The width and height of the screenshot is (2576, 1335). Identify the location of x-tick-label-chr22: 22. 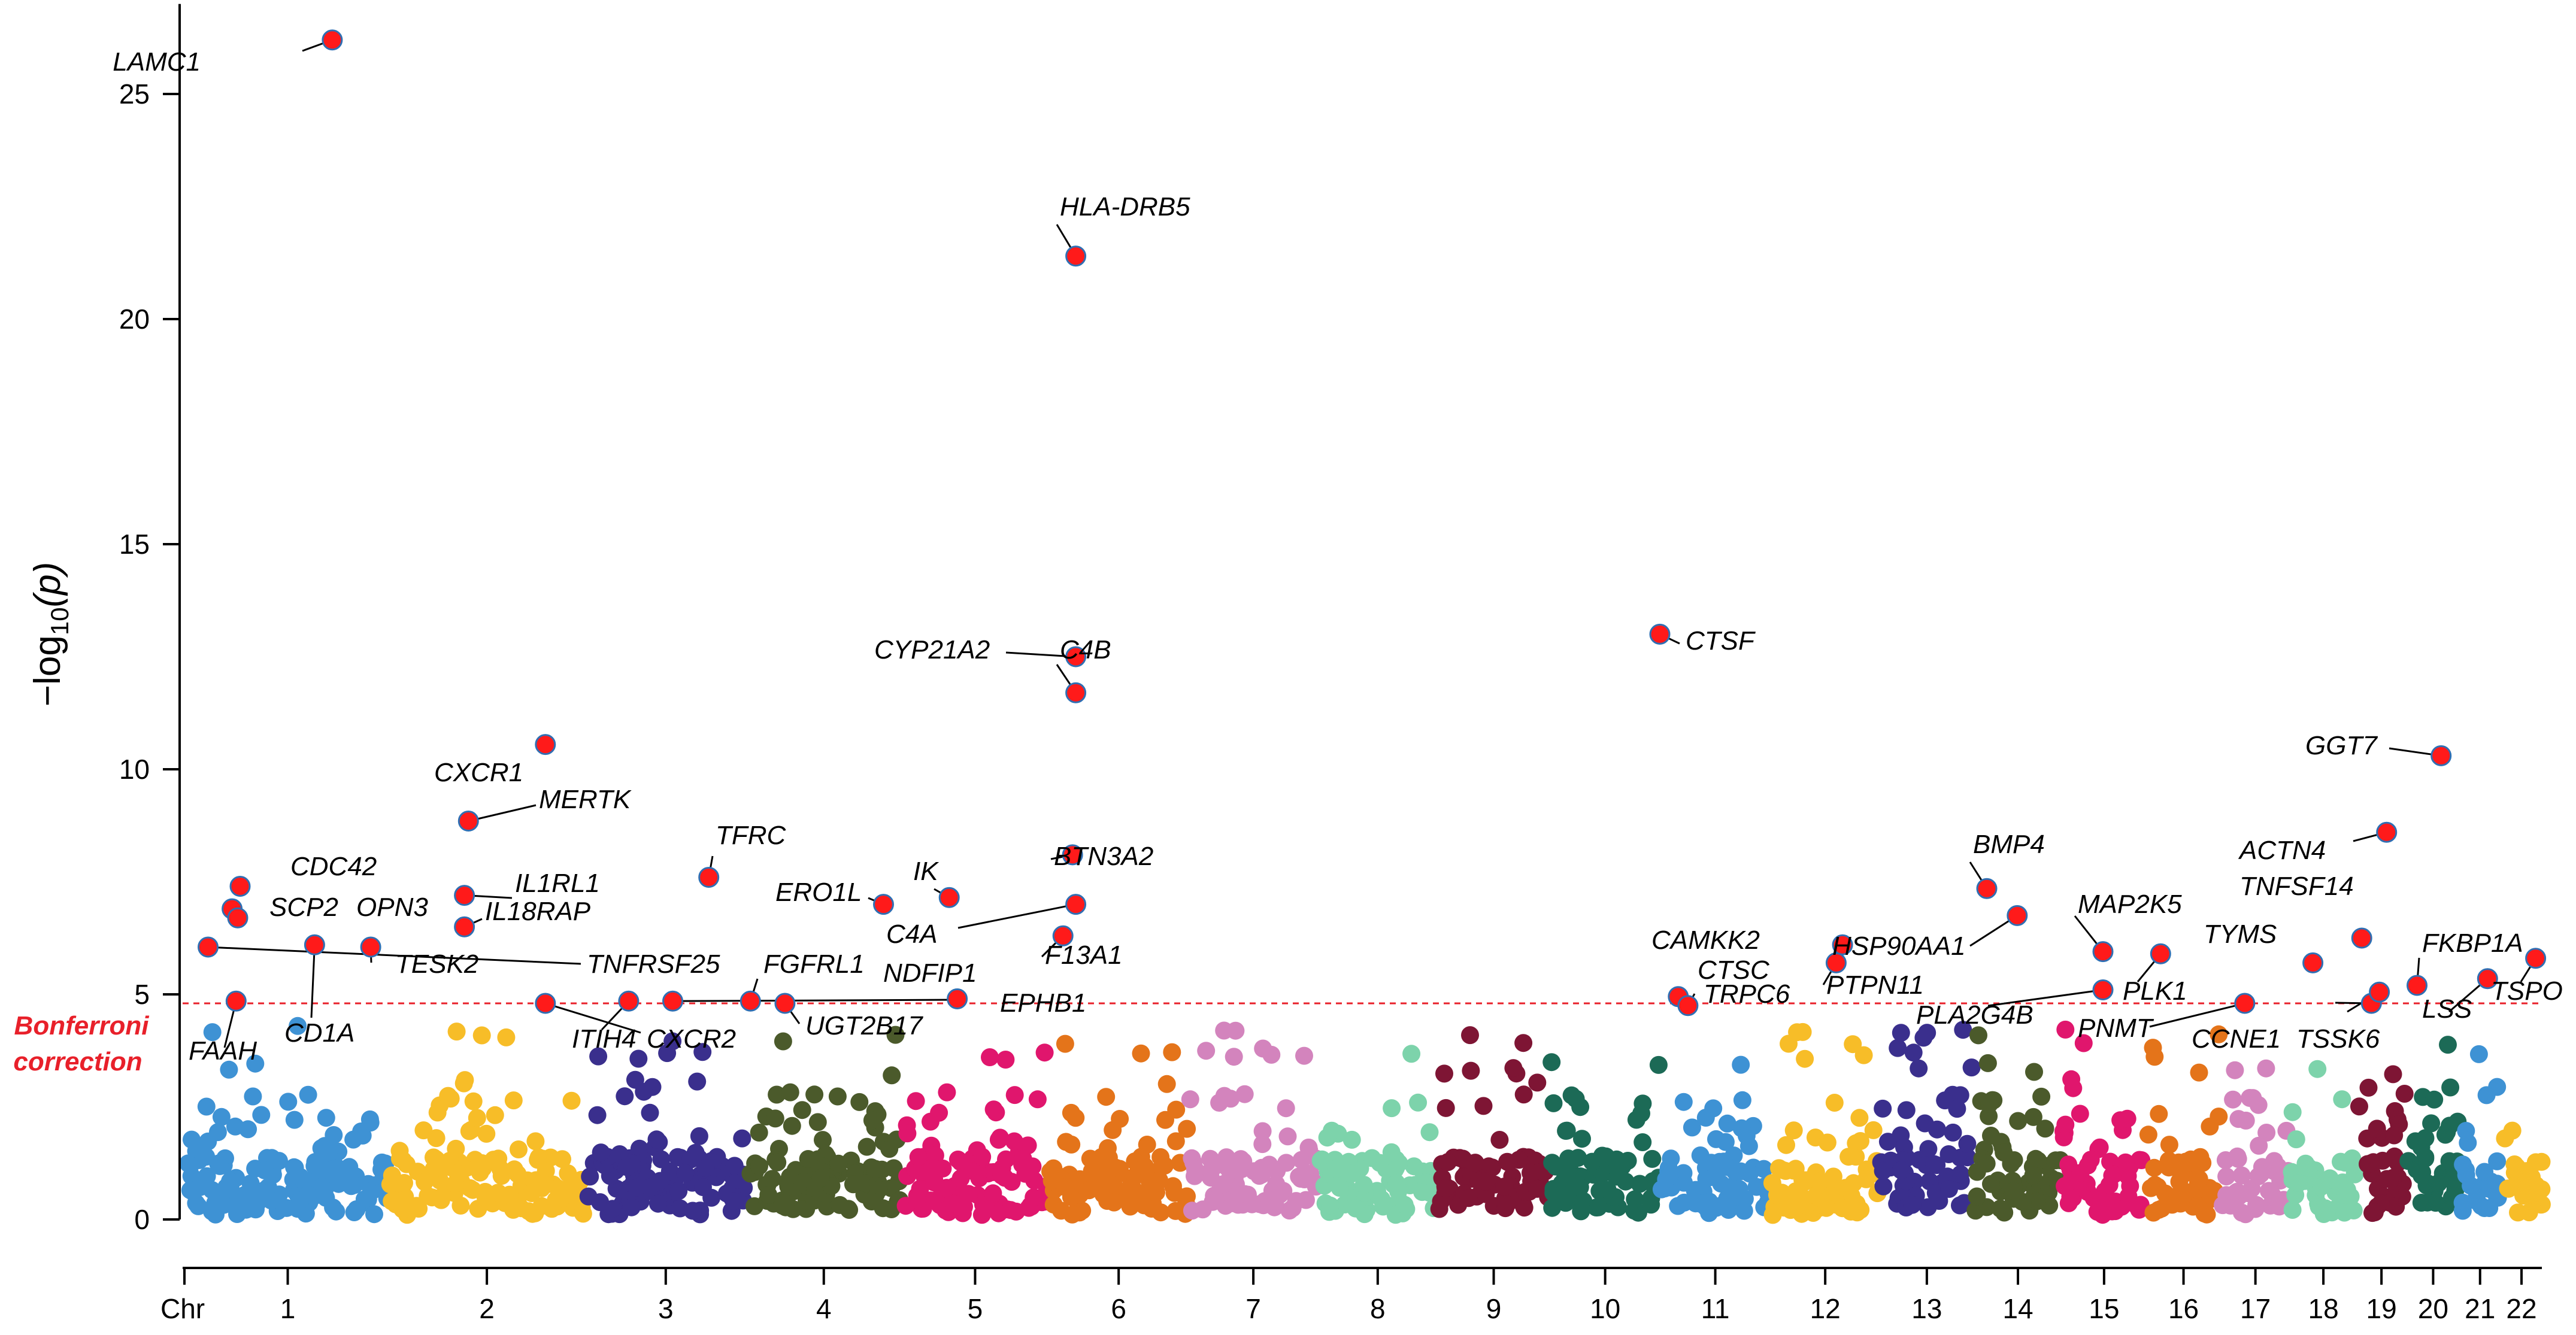
(2521, 1308).